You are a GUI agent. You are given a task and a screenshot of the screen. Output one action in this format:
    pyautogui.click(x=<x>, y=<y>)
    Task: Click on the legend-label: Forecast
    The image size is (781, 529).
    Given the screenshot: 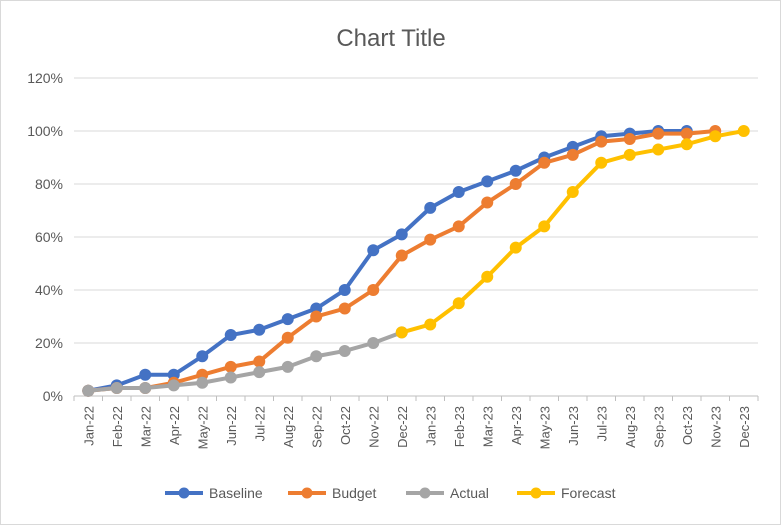 What is the action you would take?
    pyautogui.click(x=588, y=493)
    